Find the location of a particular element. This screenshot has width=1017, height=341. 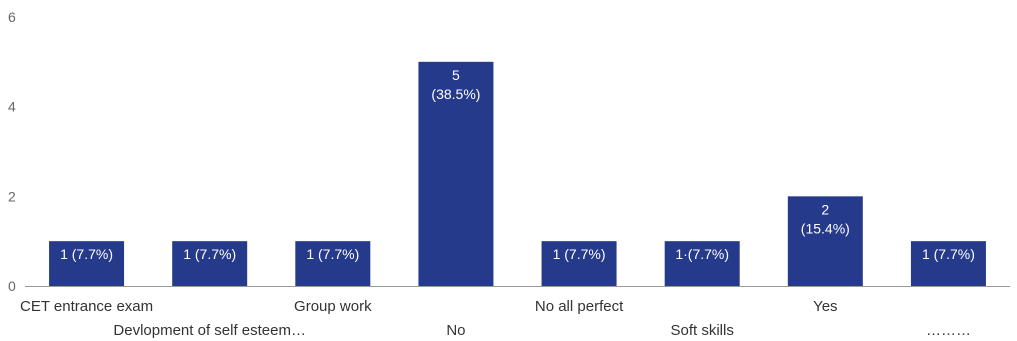

y-tick-label: 4 is located at coordinates (12, 107).